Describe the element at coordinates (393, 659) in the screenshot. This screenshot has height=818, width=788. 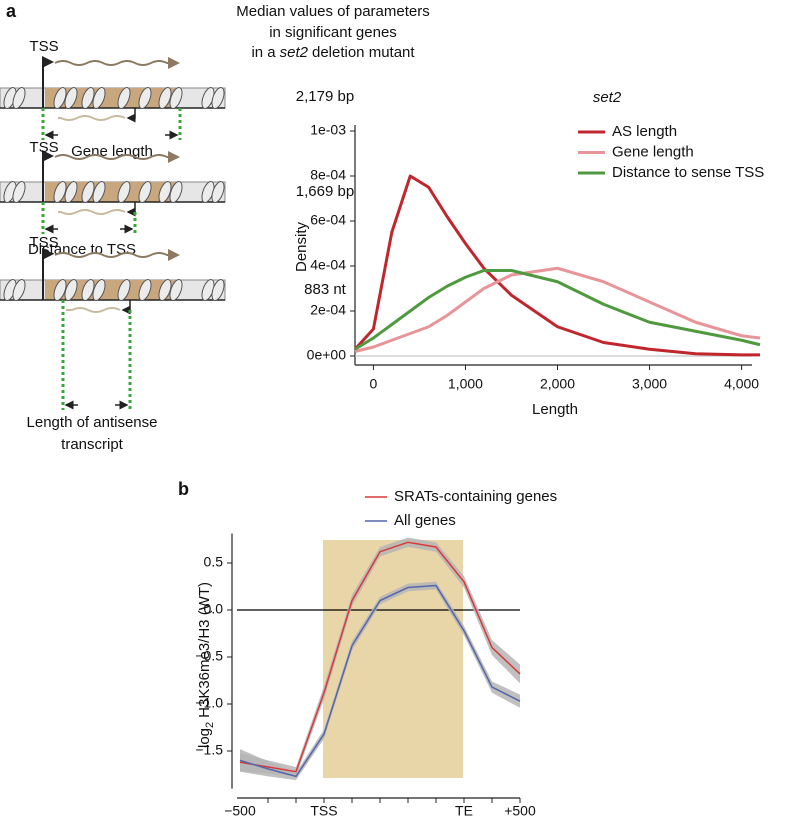
I see `gene-body-highlight` at that location.